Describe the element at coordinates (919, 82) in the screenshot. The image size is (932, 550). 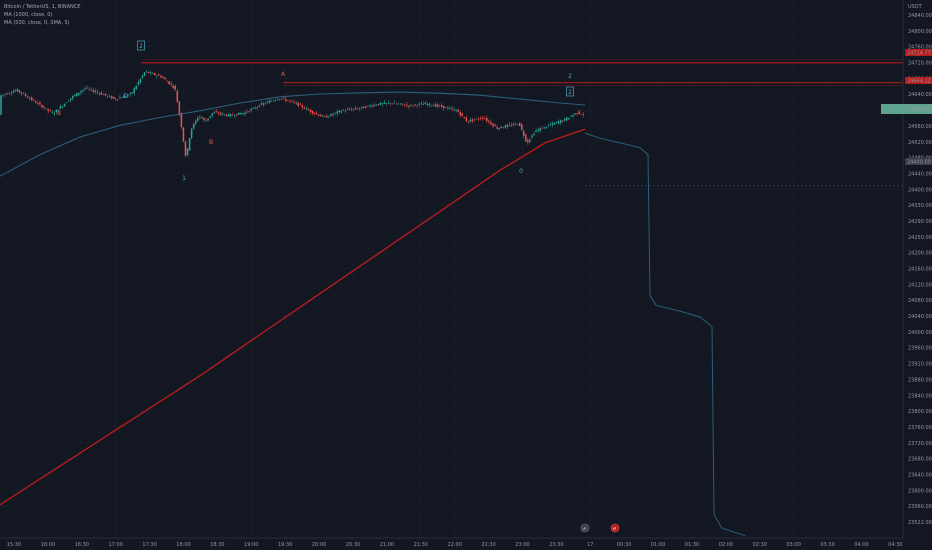
I see `tag-lower-resistance-text: 24664.12` at that location.